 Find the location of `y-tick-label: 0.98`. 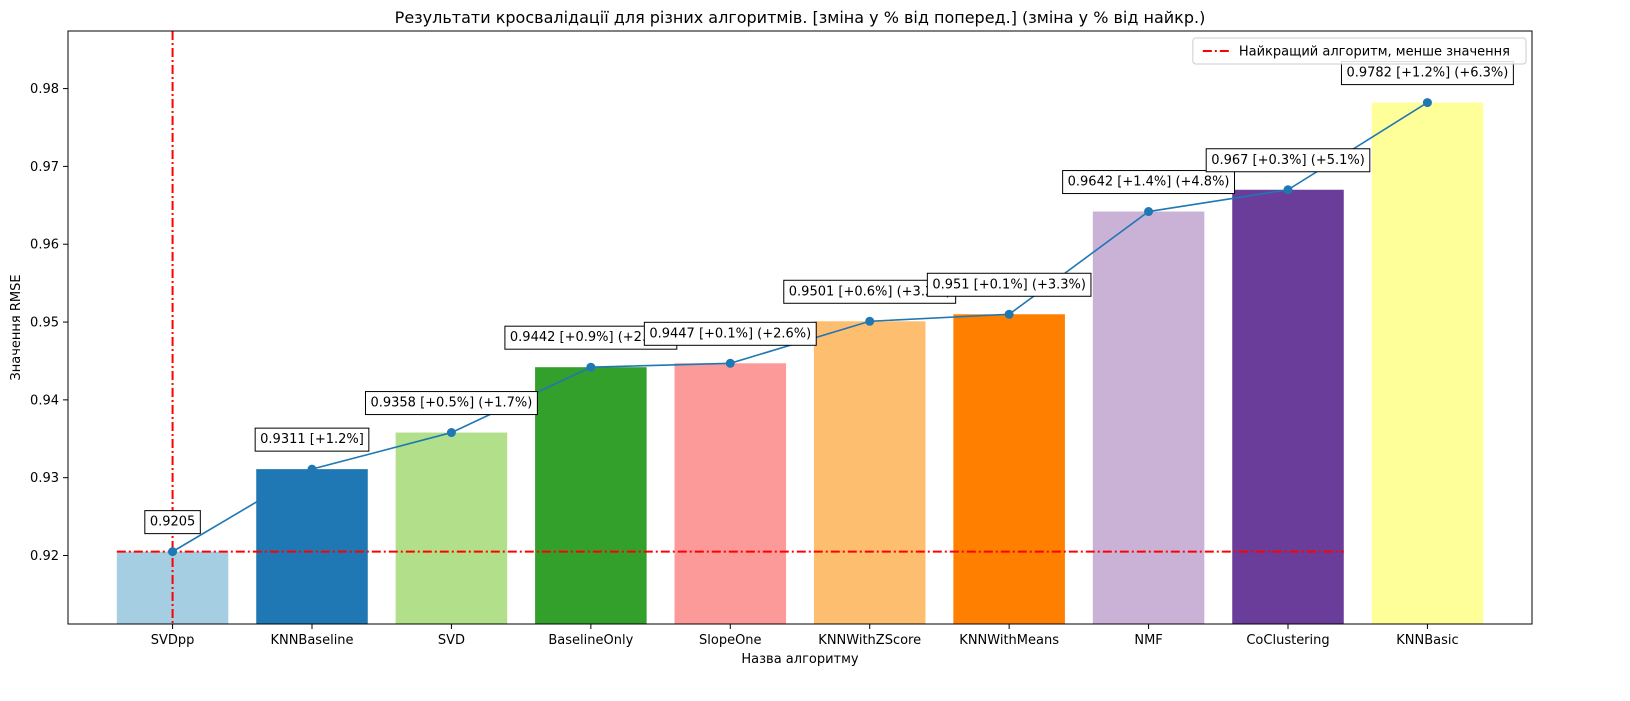

y-tick-label: 0.98 is located at coordinates (44, 89).